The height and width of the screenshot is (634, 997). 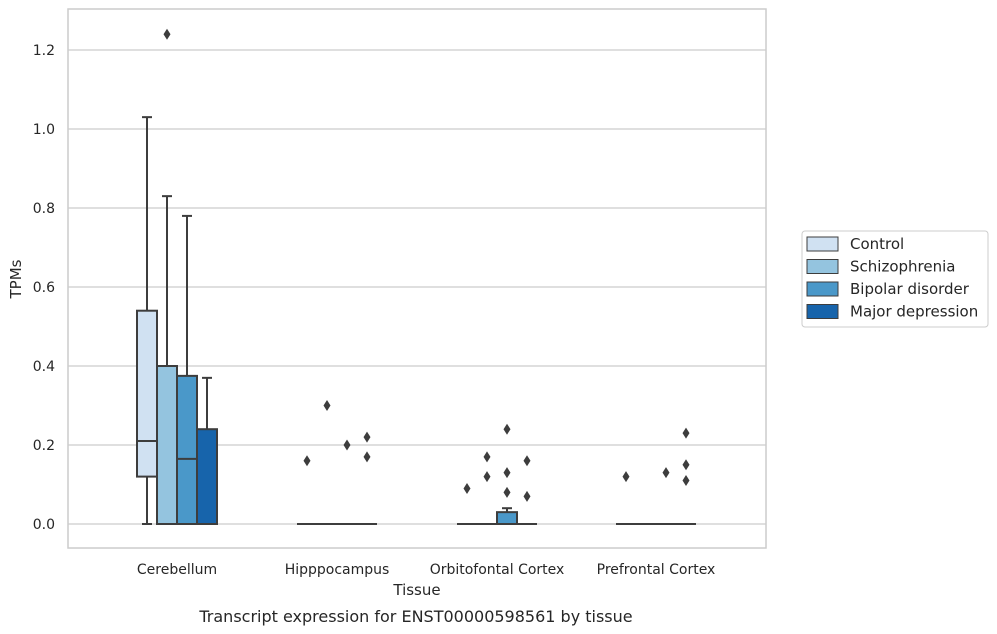 I want to click on legend-label: Schizophrenia, so click(x=902, y=267).